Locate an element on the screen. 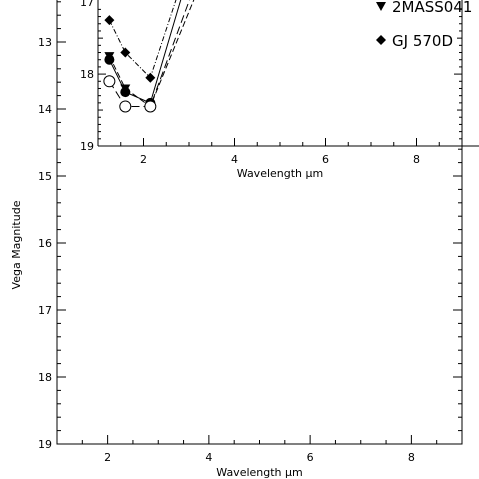 The image size is (479, 479). inset-y-tick-label: 18 is located at coordinates (87, 74).